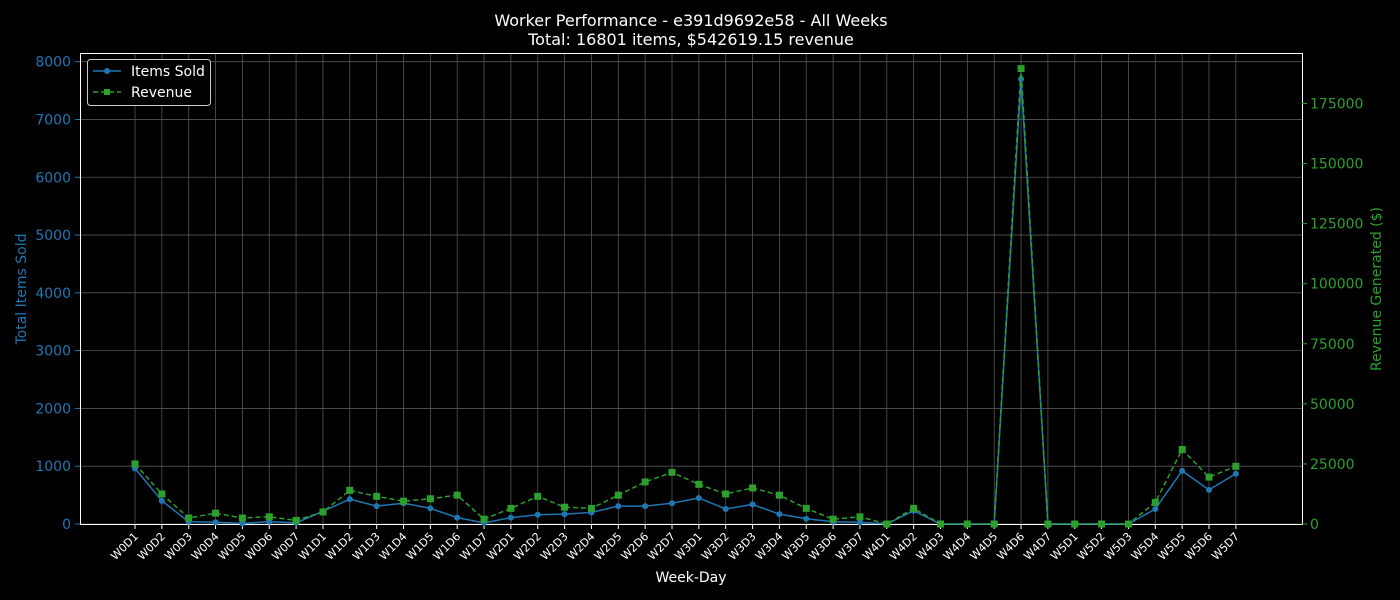 The image size is (1400, 600). What do you see at coordinates (690, 578) in the screenshot?
I see `x-axis-label: Week-Day` at bounding box center [690, 578].